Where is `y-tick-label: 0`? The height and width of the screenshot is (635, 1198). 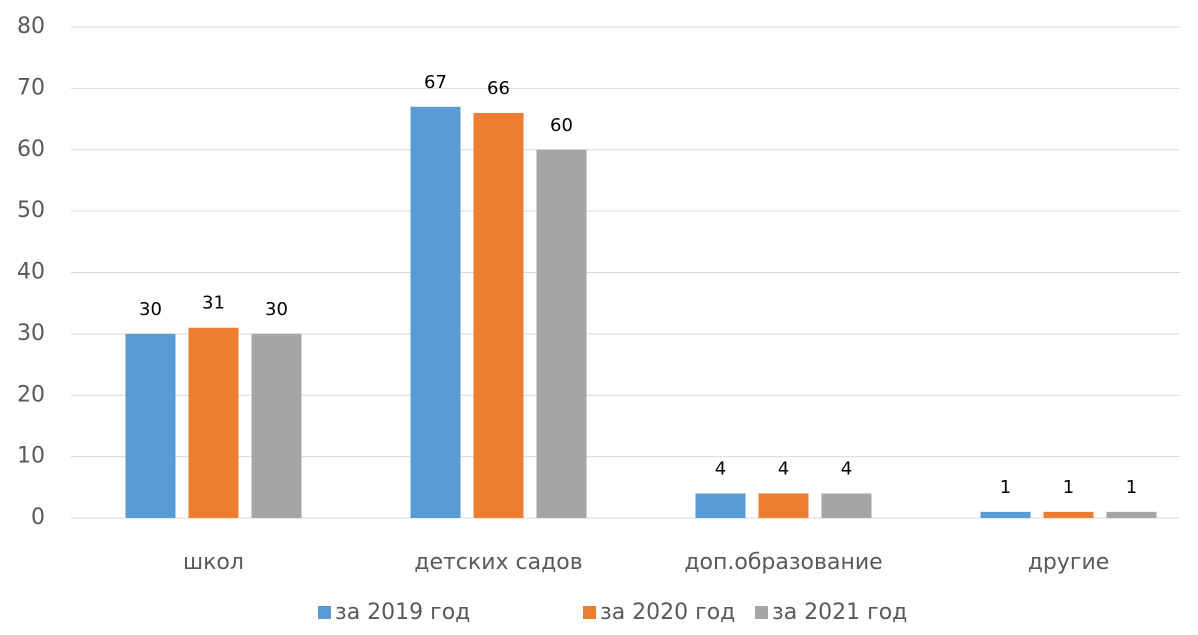 y-tick-label: 0 is located at coordinates (38, 517).